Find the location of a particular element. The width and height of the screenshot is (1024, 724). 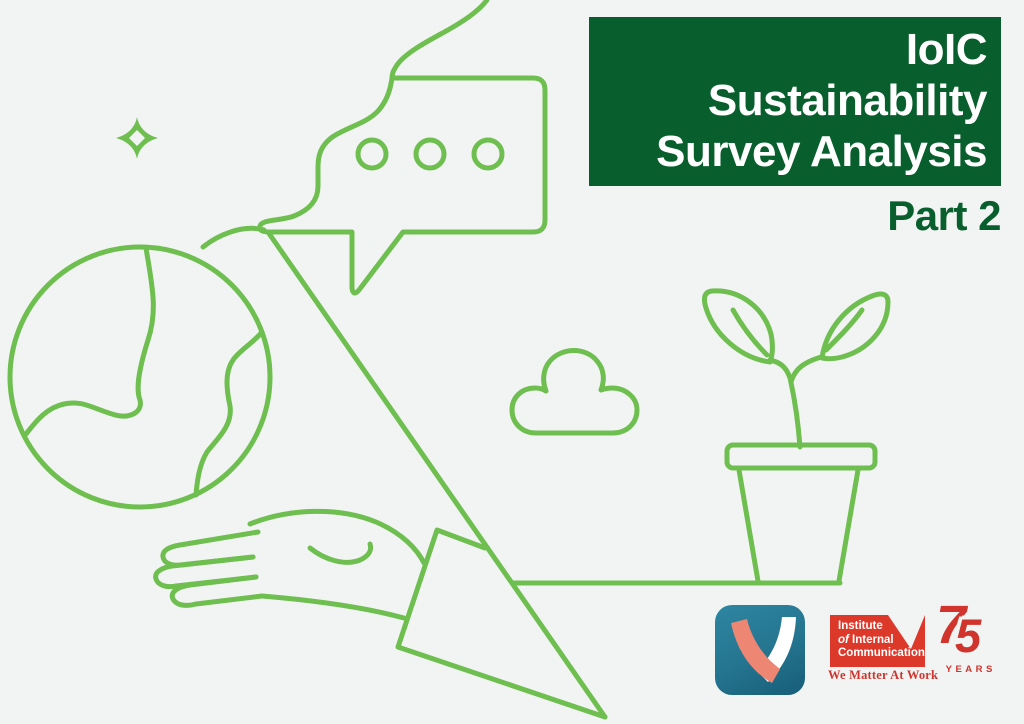

ioic-logo: Institute of Internal Communication is located at coordinates (877, 641).